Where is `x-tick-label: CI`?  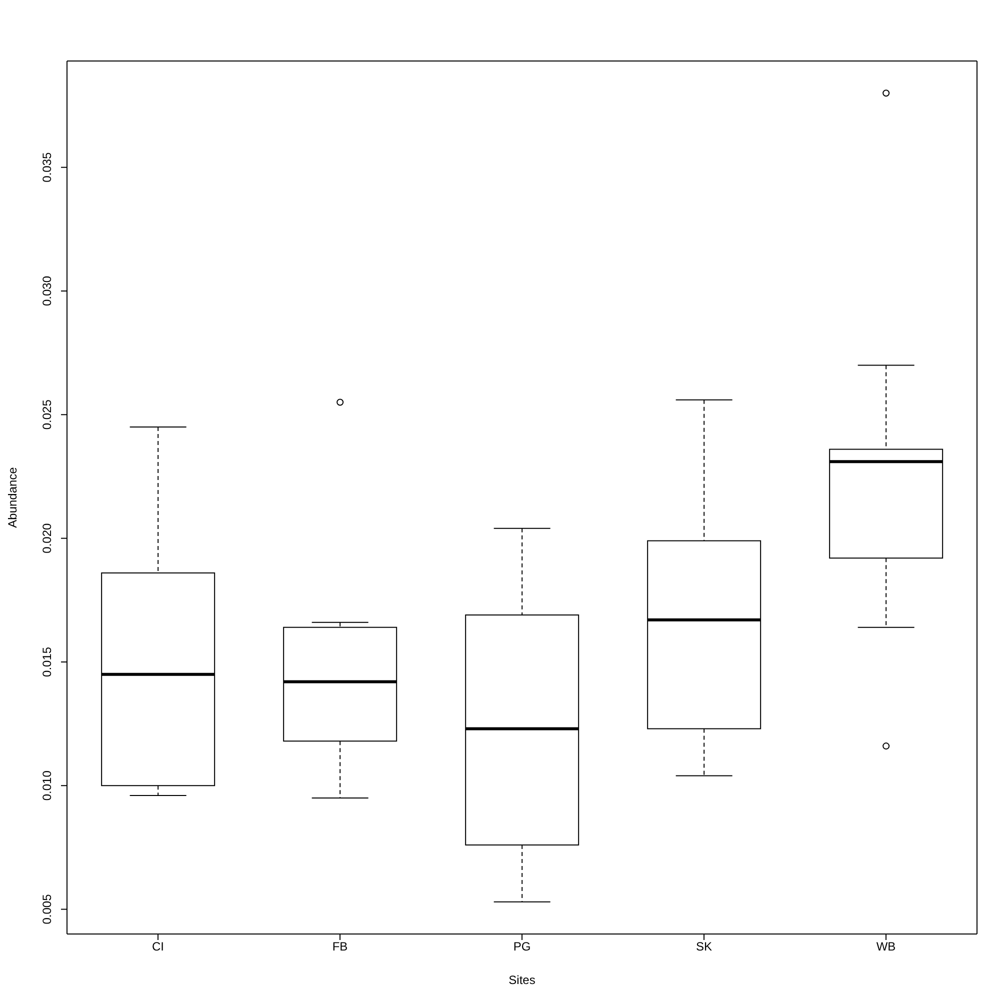 x-tick-label: CI is located at coordinates (158, 947).